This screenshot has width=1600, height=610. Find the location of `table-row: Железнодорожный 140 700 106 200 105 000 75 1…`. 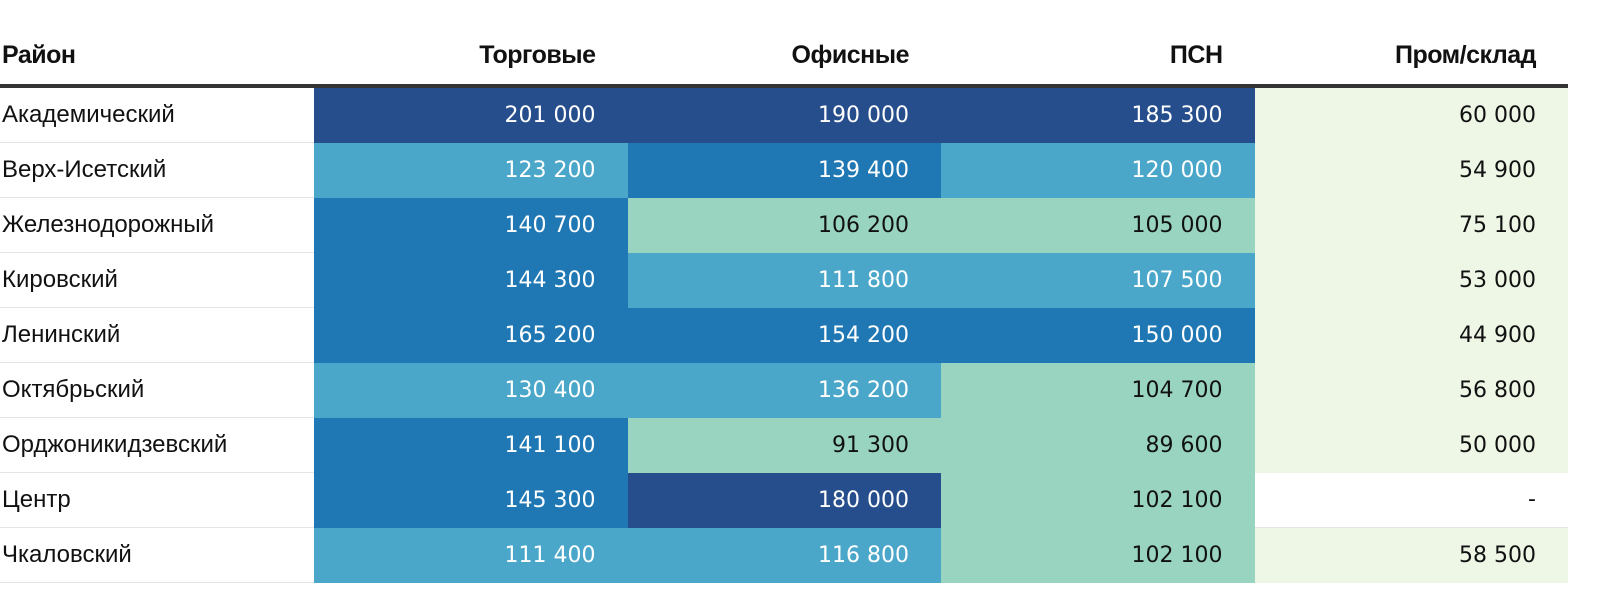

table-row: Железнодорожный 140 700 106 200 105 000 75 1… is located at coordinates (784, 225).